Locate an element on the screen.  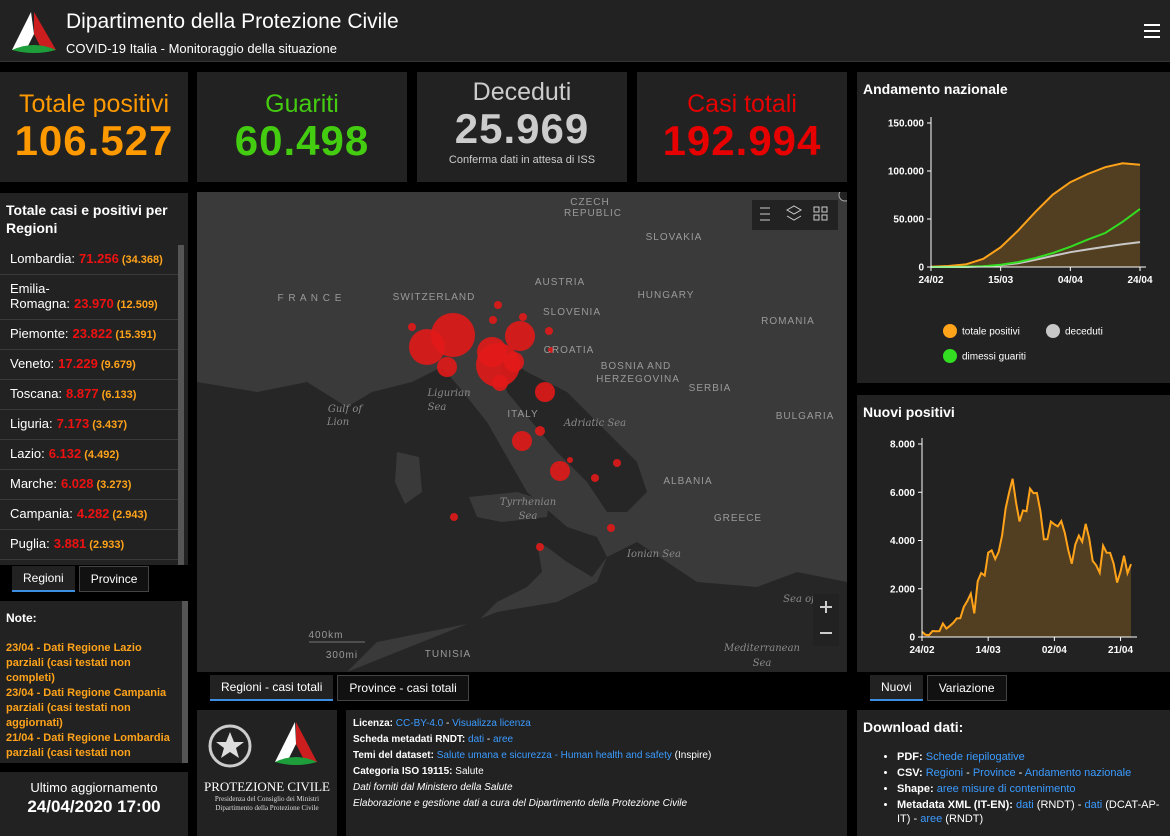
update-label: Ultimo aggiornamento is located at coordinates (94, 787).